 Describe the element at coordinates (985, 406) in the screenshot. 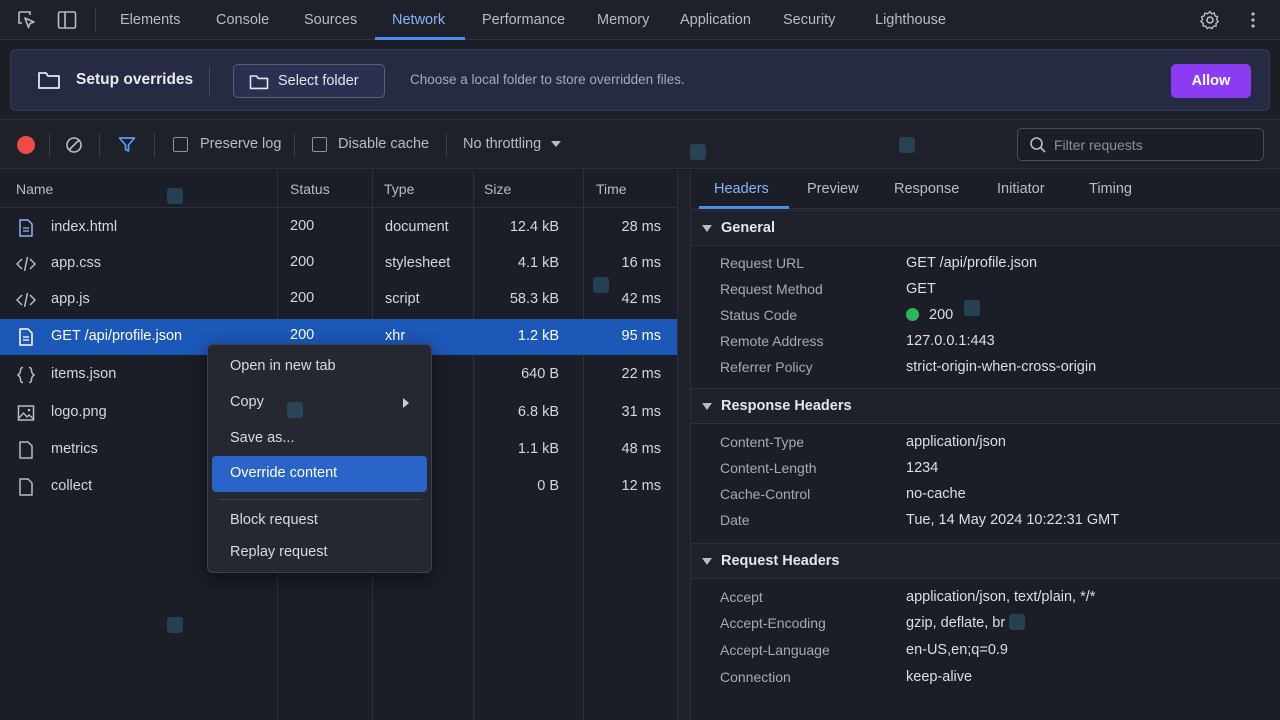

I see `section-response-headers-header: Response Headers` at that location.